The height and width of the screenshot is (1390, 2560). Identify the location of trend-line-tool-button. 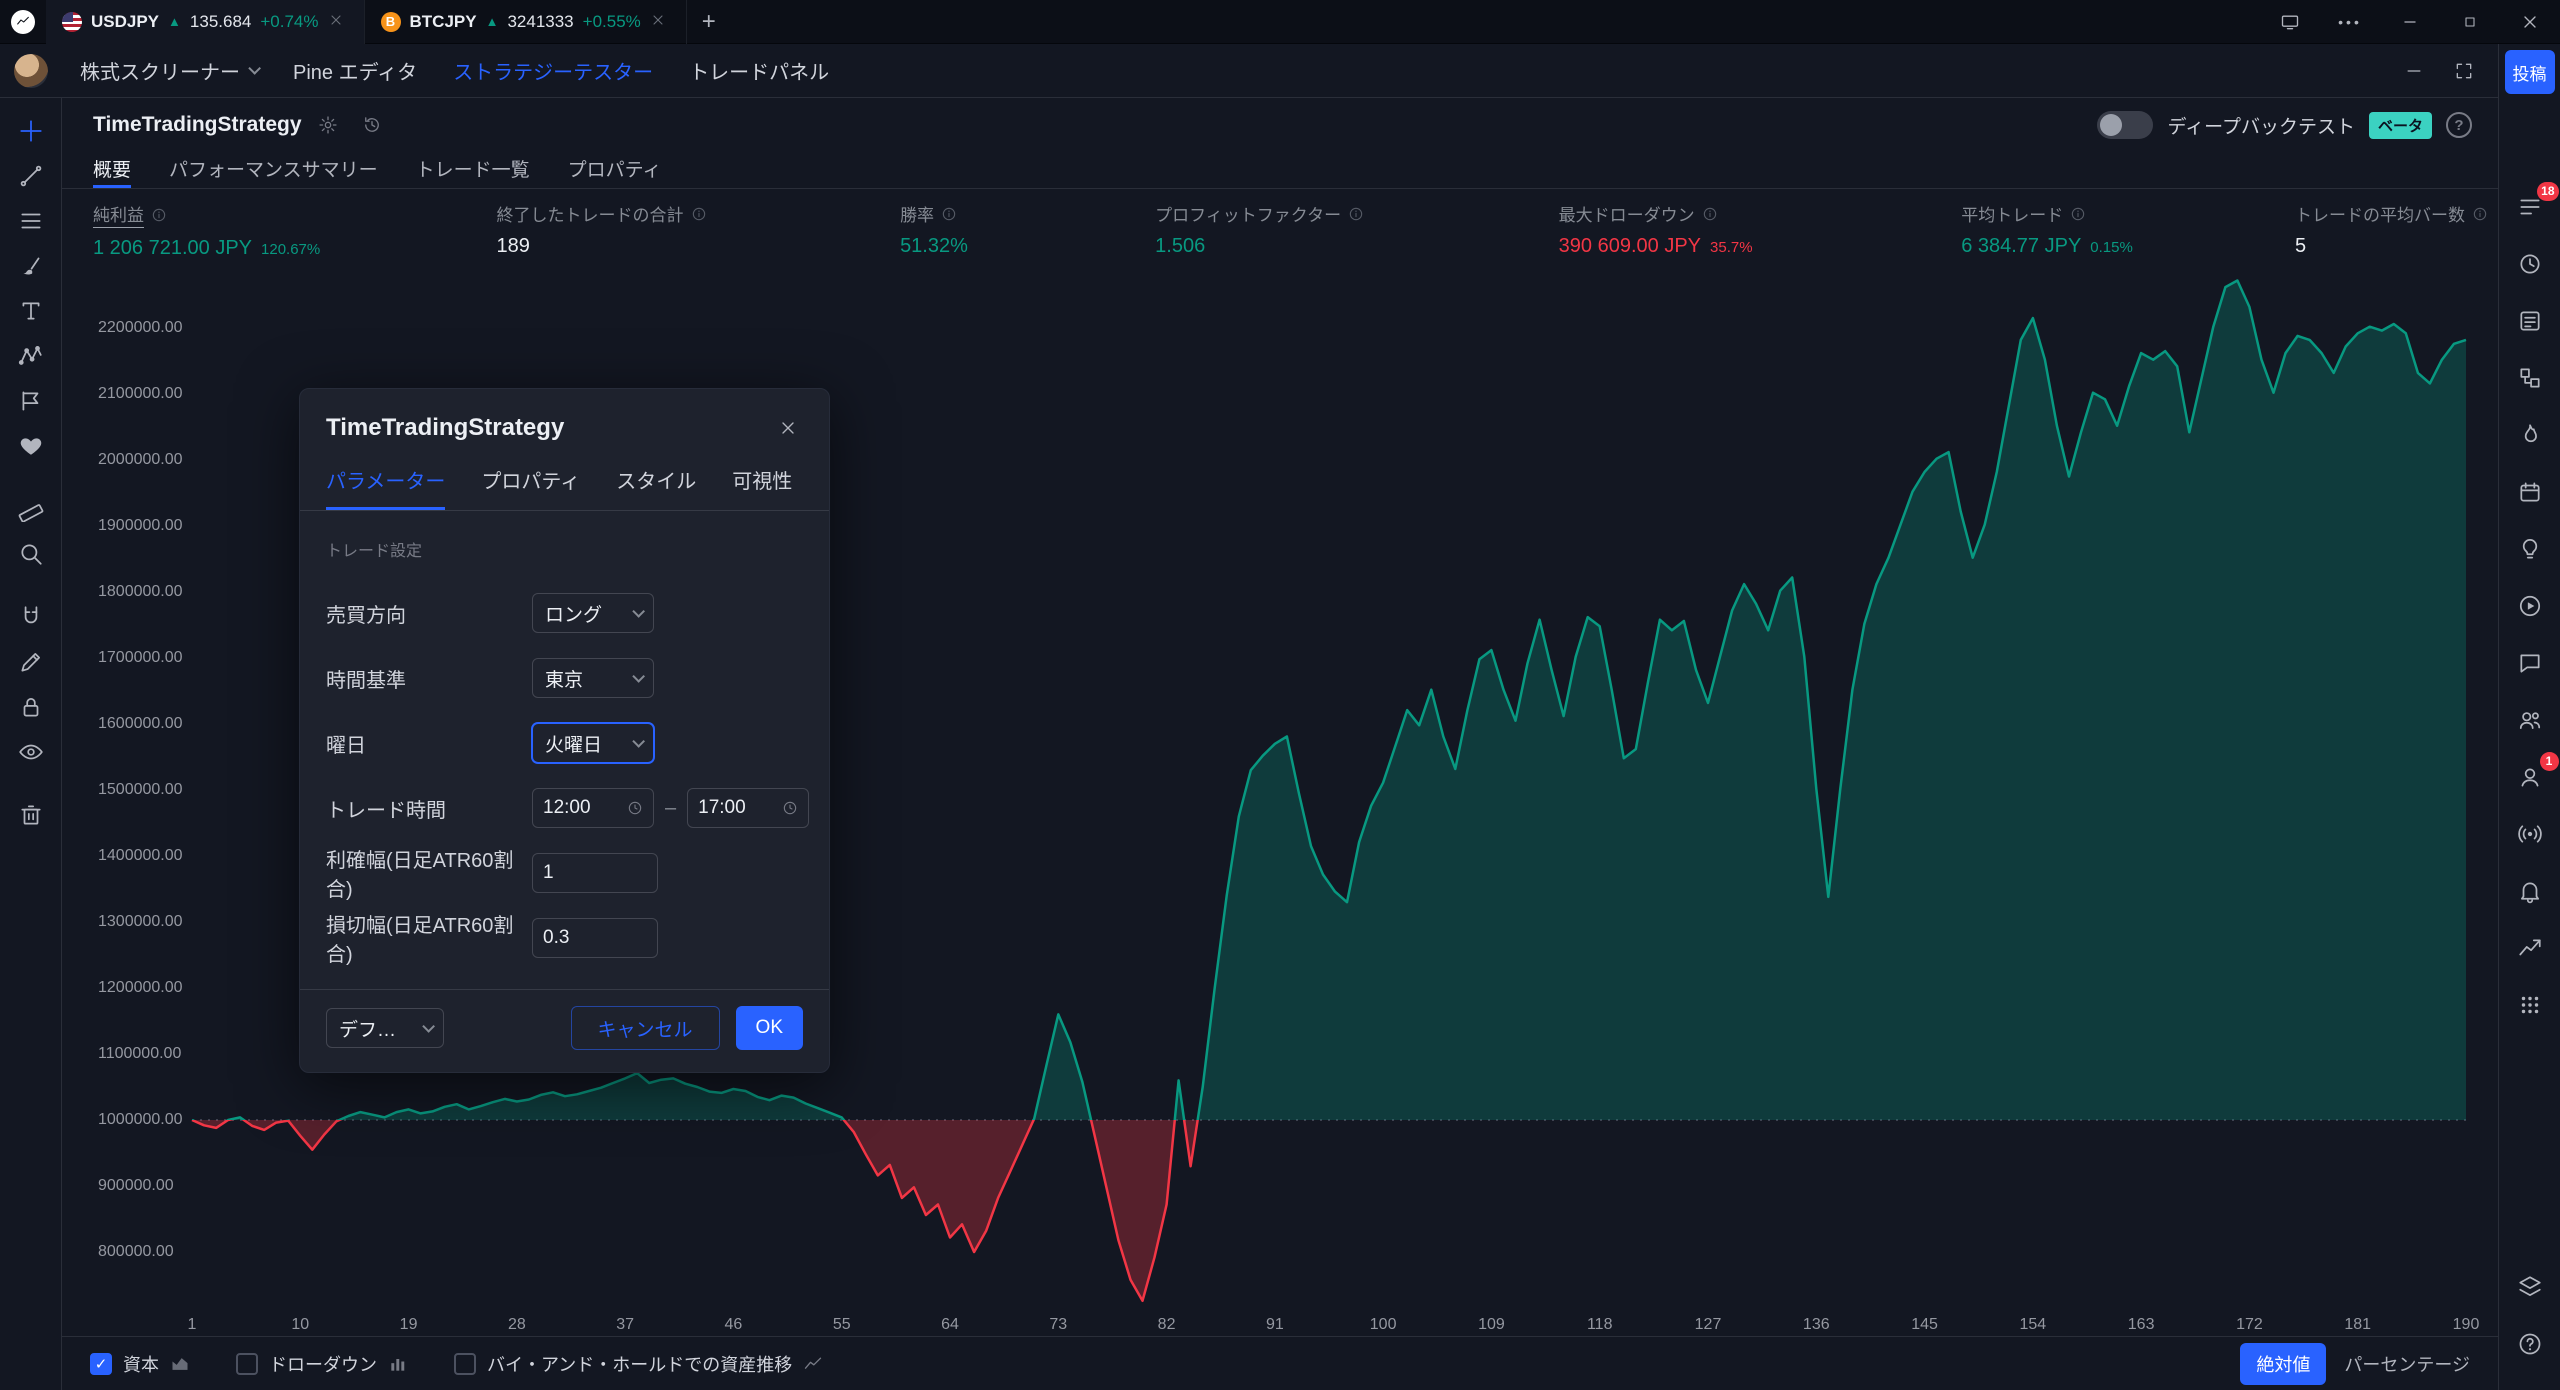
(31, 176).